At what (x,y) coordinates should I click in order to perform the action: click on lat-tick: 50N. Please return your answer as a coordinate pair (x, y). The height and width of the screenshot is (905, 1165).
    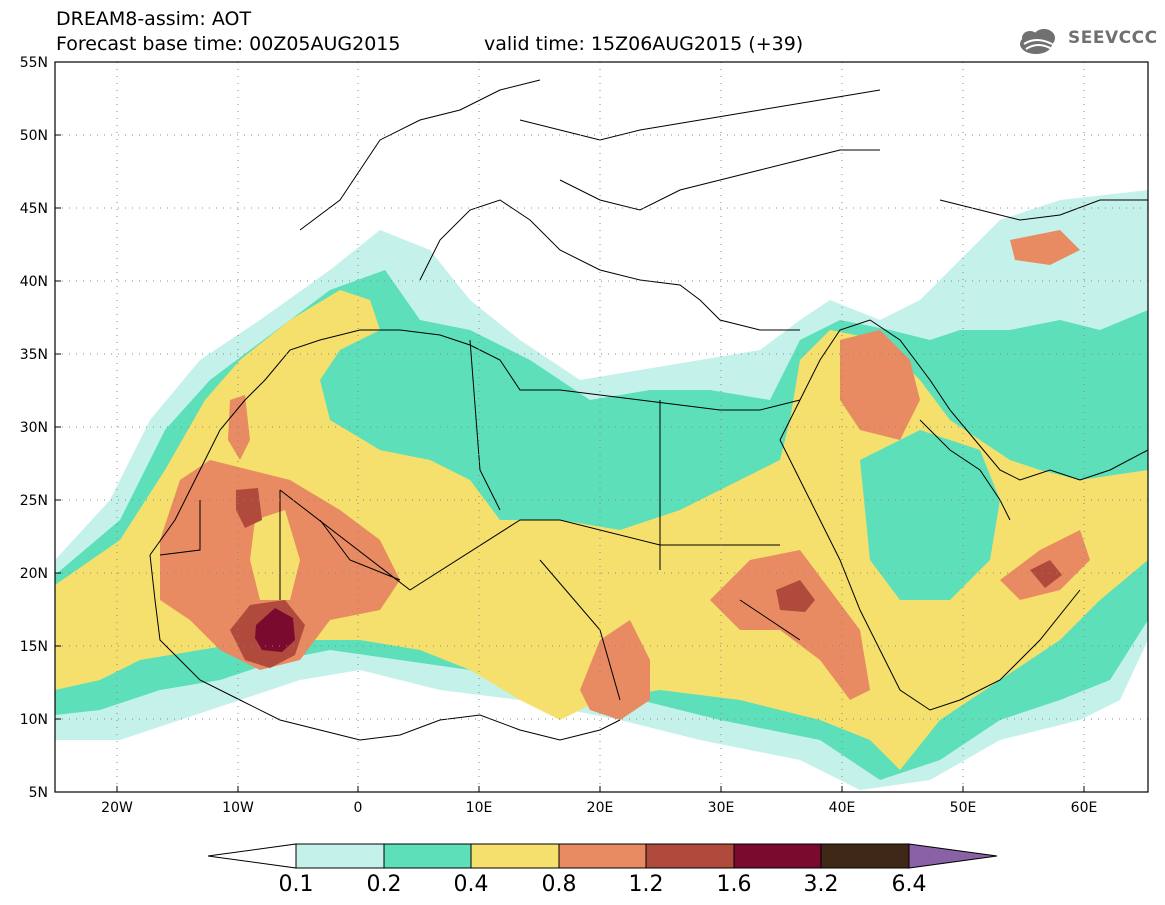
    Looking at the image, I should click on (34, 136).